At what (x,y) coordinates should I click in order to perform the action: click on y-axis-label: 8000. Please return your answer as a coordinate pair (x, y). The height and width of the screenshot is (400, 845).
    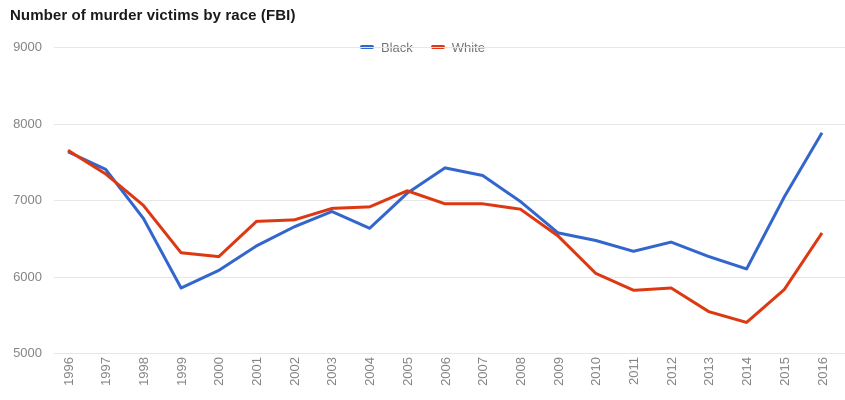
    Looking at the image, I should click on (27, 123).